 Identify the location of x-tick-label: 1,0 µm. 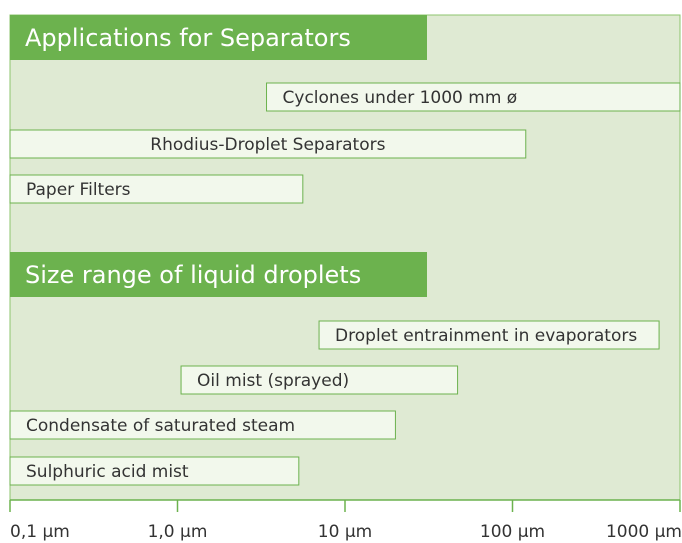
(178, 532).